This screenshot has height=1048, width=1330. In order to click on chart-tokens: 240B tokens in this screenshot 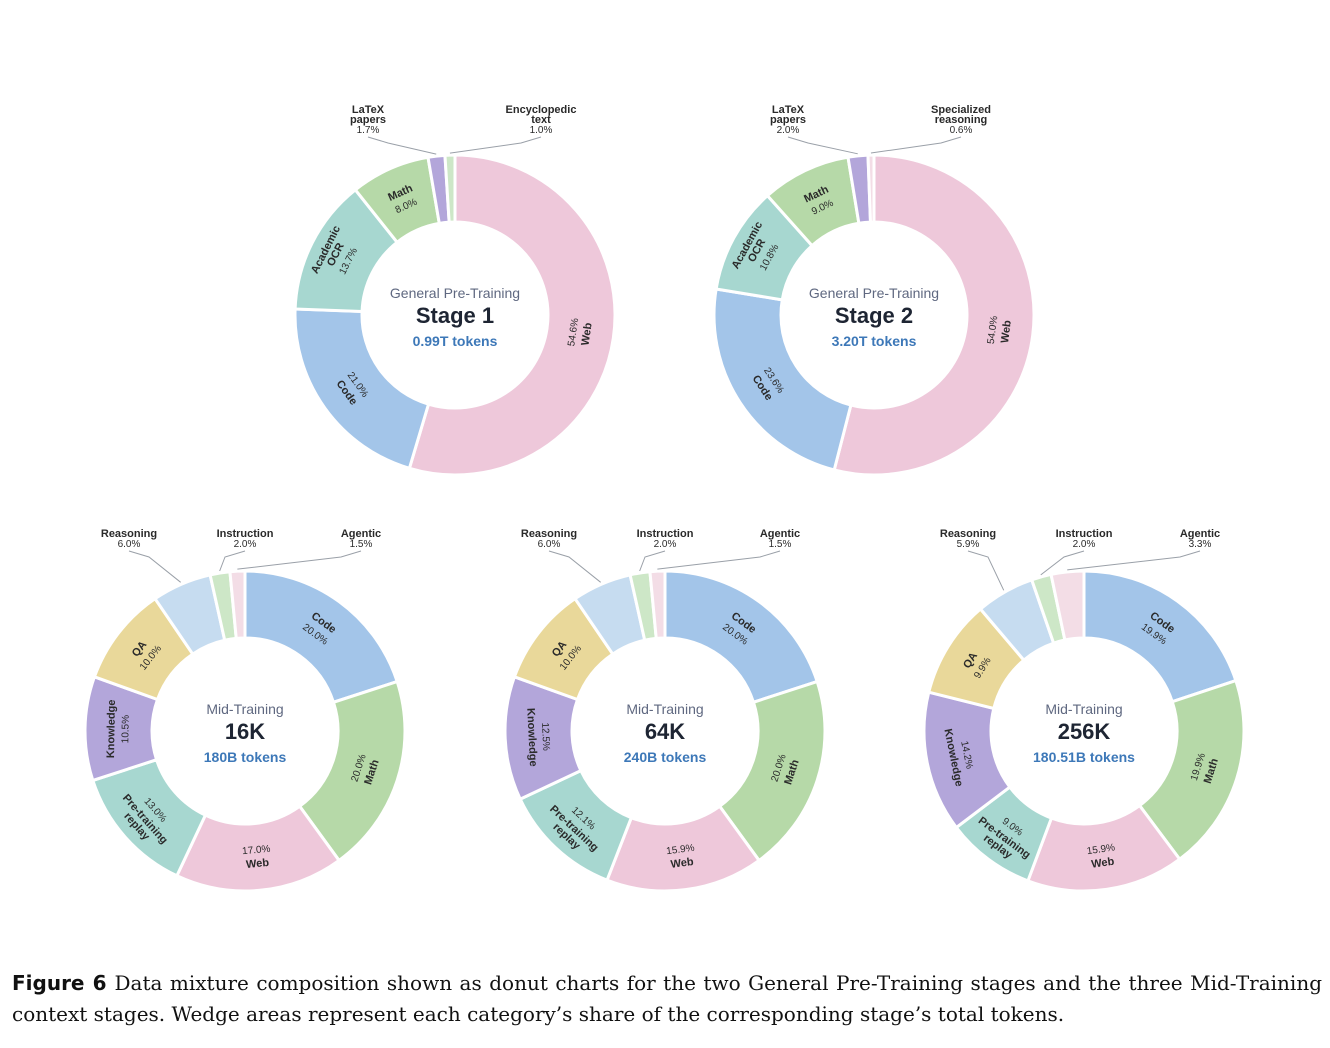, I will do `click(665, 757)`.